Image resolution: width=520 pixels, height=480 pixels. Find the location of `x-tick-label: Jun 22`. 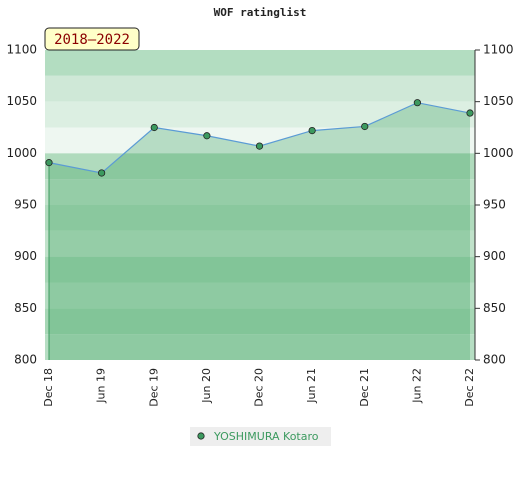

x-tick-label: Jun 22 is located at coordinates (416, 386).